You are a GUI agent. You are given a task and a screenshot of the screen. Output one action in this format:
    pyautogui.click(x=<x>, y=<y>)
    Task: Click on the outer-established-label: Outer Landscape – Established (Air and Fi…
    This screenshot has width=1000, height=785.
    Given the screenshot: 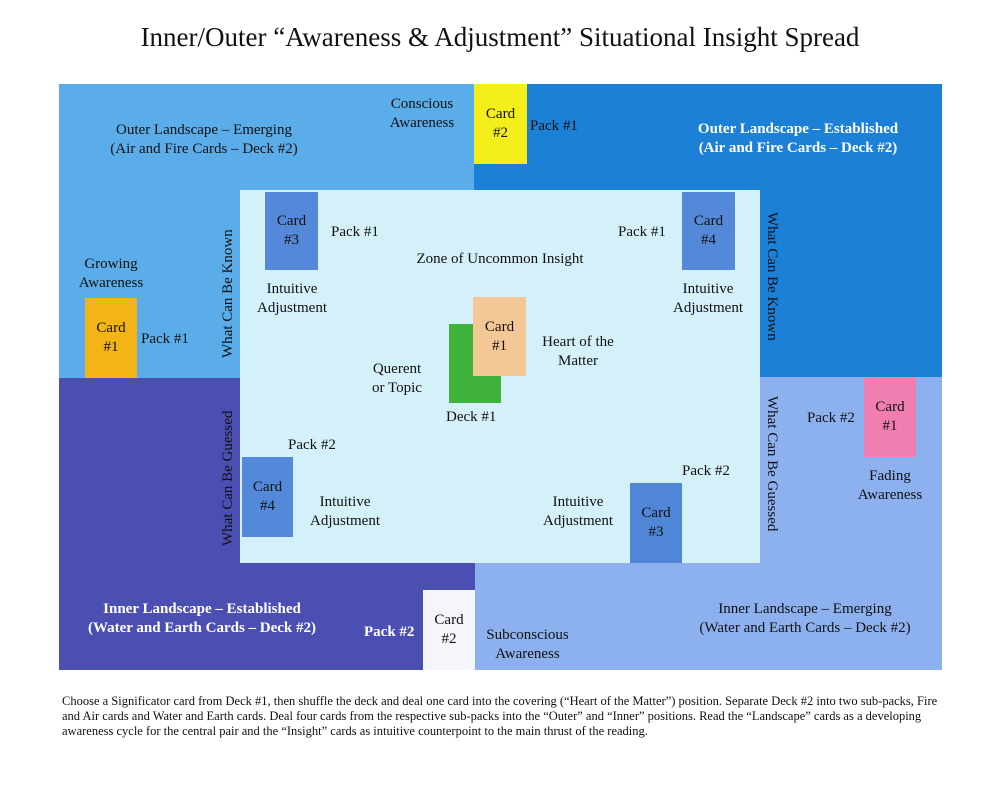 What is the action you would take?
    pyautogui.click(x=798, y=139)
    